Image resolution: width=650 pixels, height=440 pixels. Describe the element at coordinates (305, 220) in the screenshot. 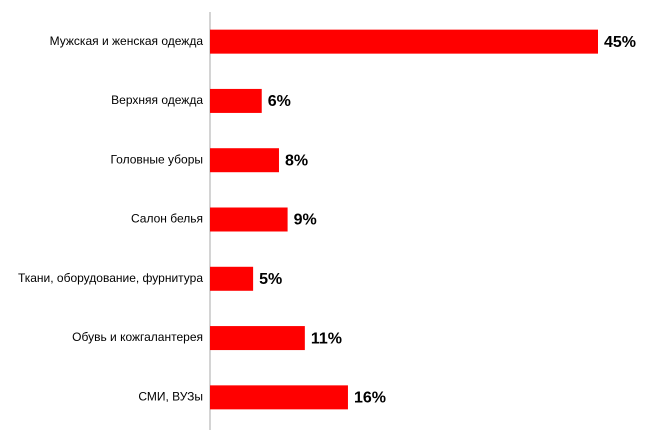

I see `value-label: 9%` at that location.